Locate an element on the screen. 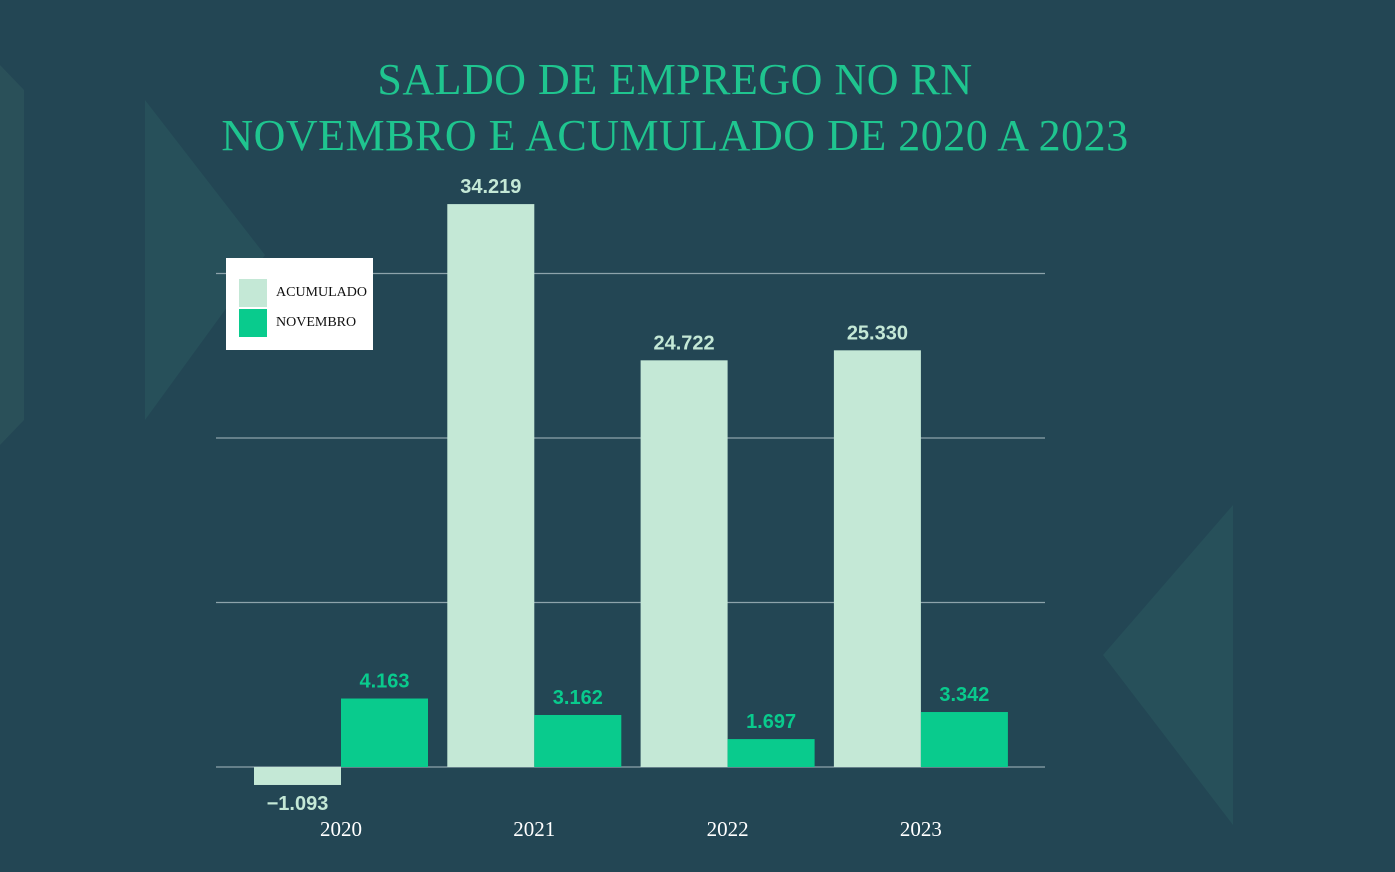  data-label-novembro-2023: 3.342 is located at coordinates (964, 695).